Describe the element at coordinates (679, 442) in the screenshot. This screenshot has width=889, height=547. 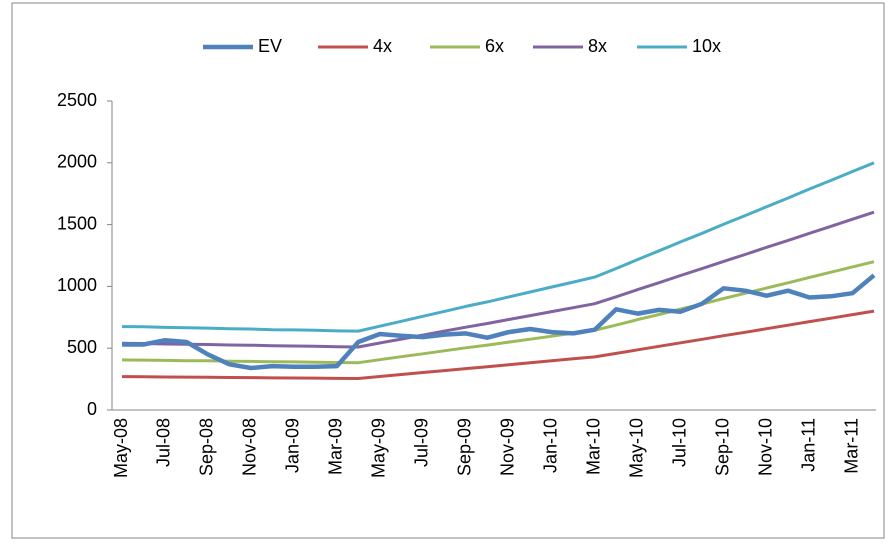
I see `x-tick-label: Jul-10` at that location.